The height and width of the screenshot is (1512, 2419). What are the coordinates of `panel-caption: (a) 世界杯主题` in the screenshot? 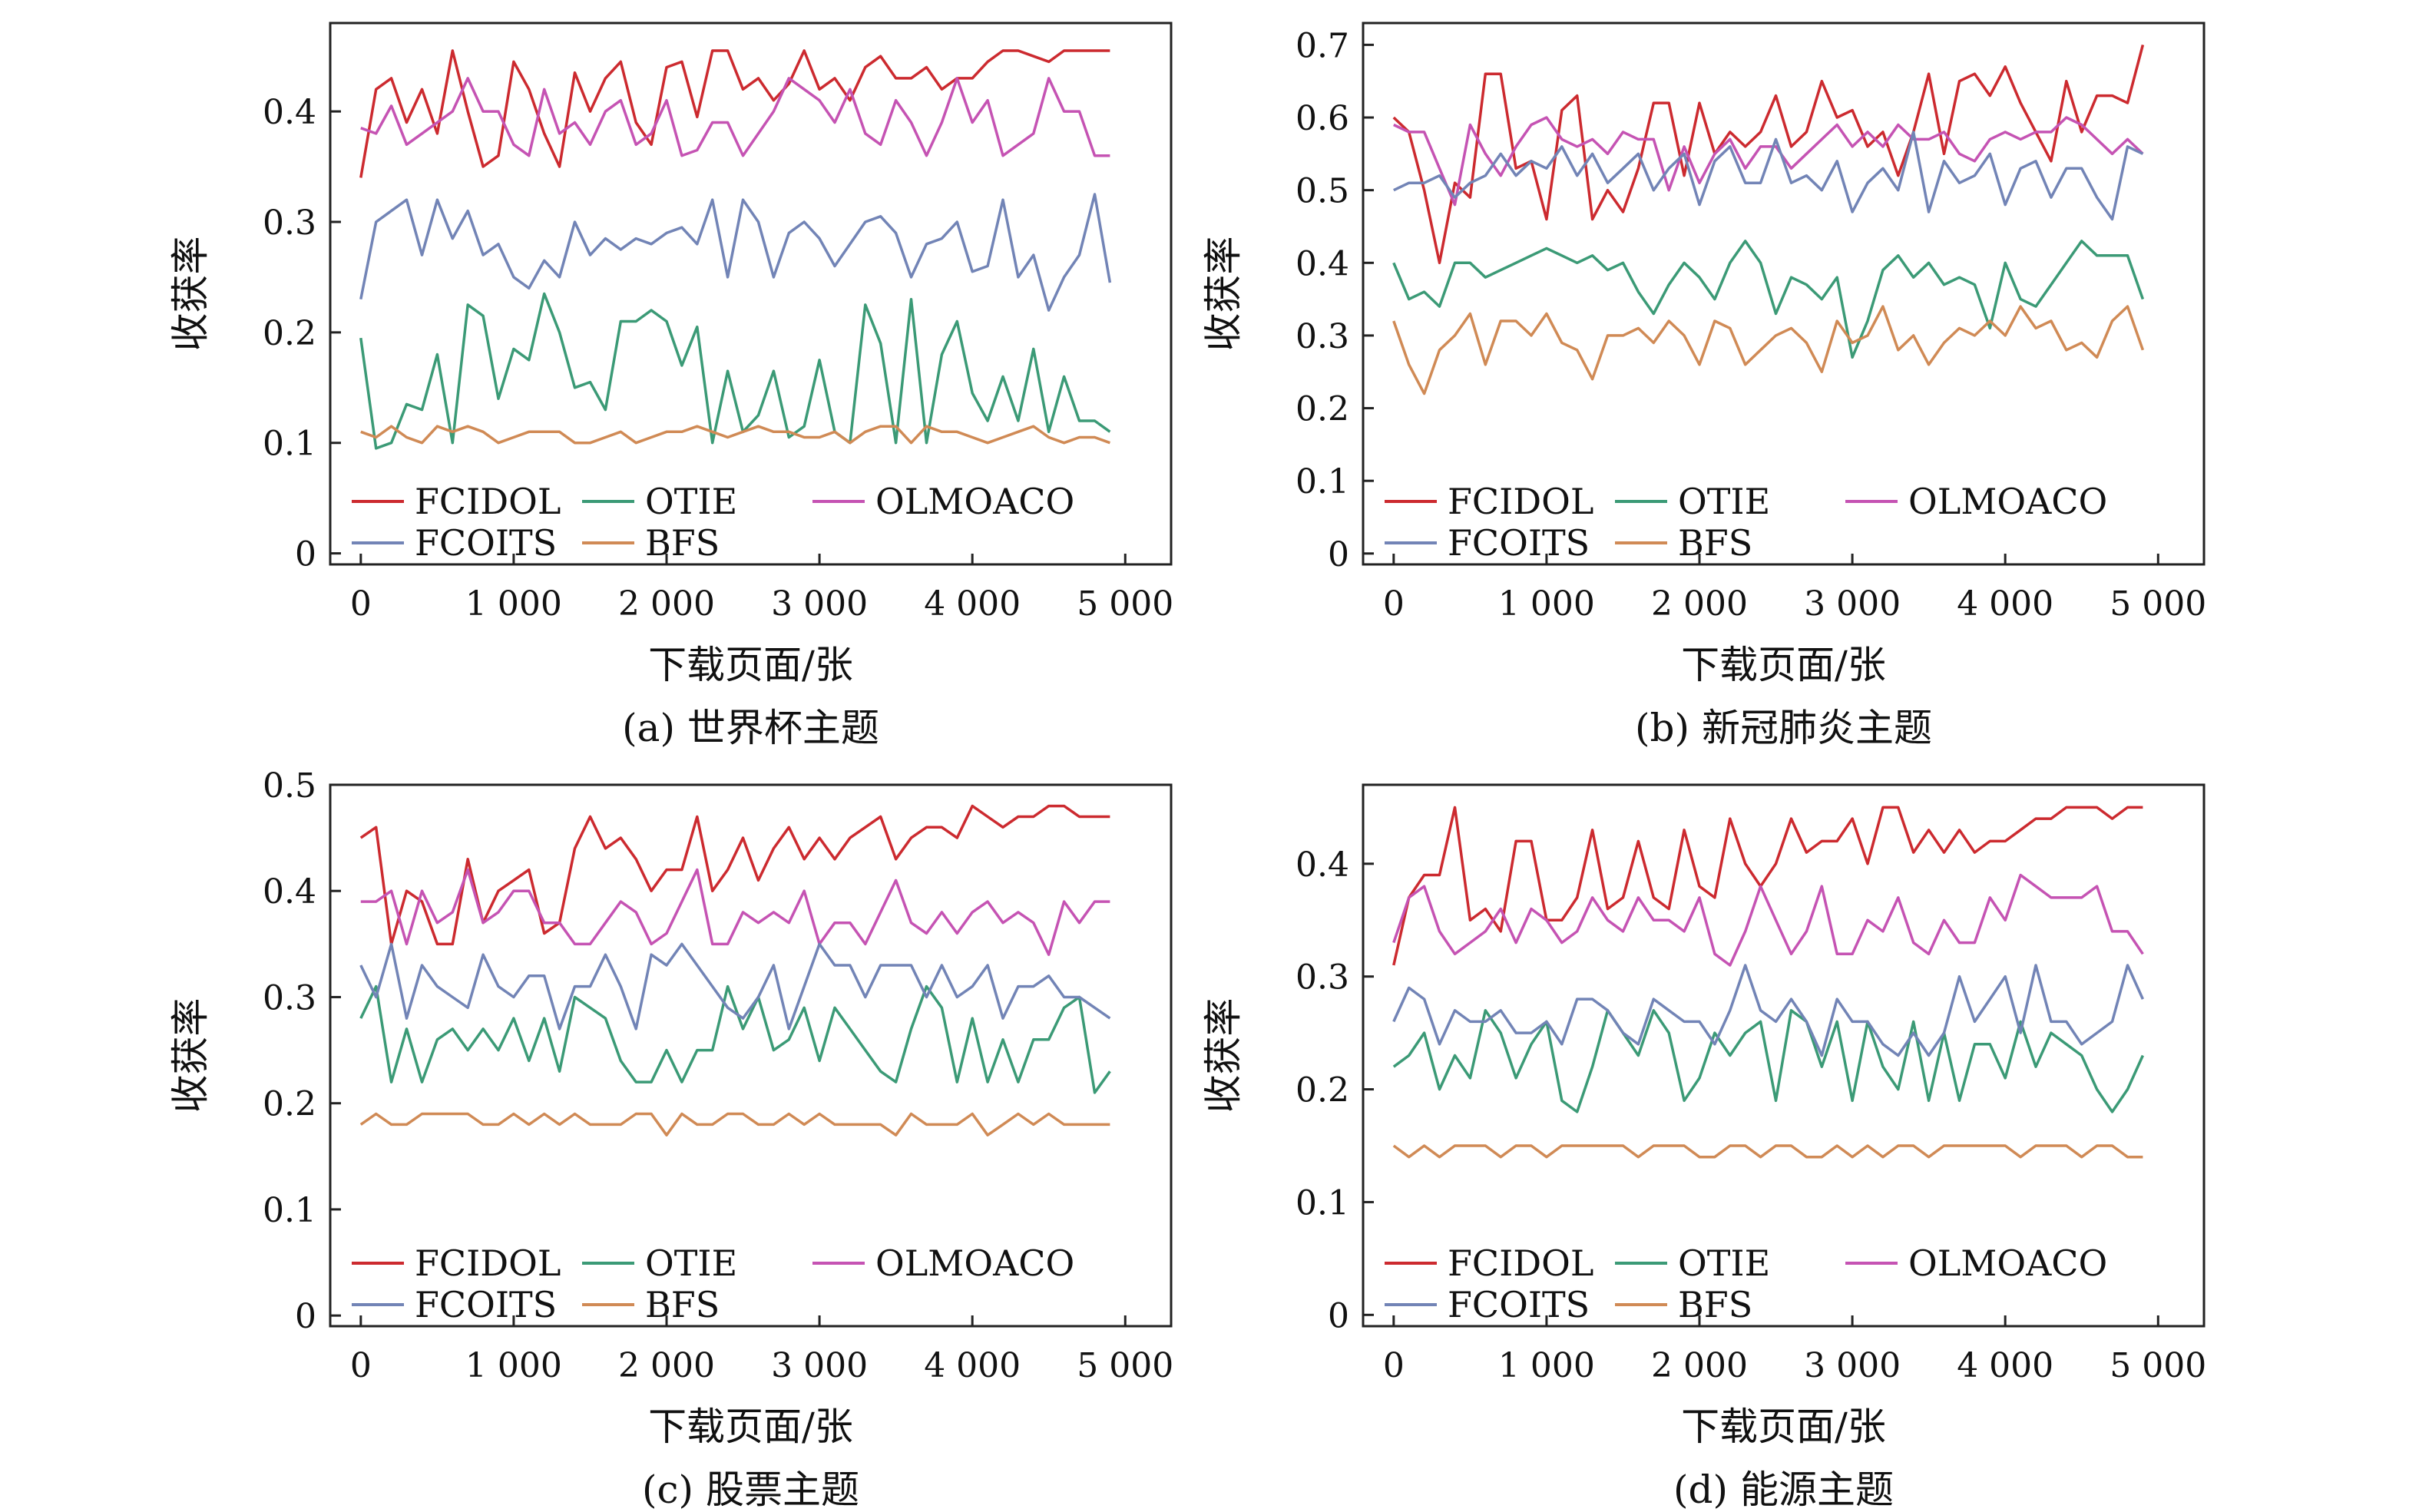 It's located at (750, 728).